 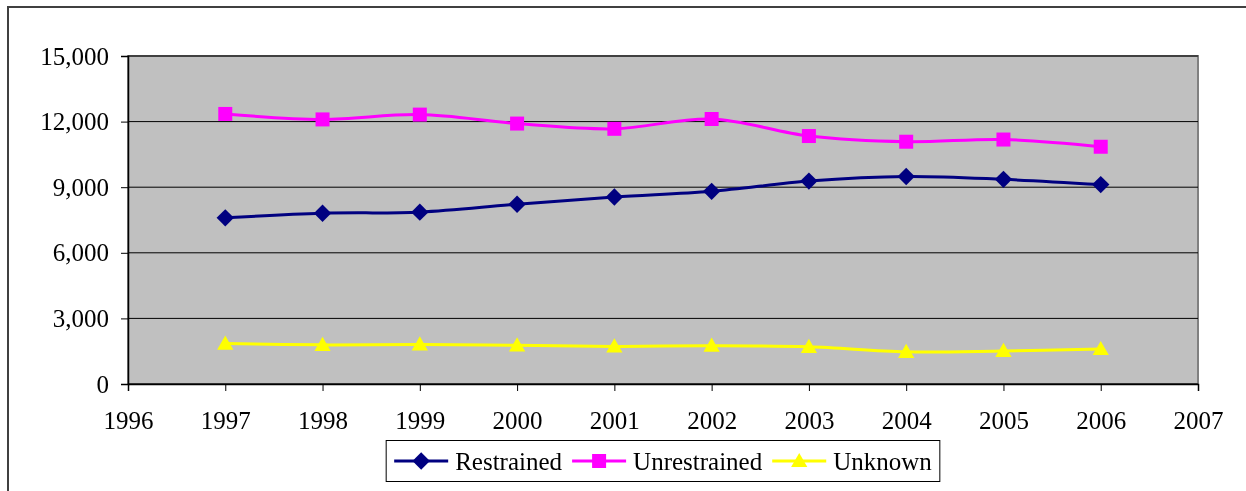 I want to click on y-tick-label: 6,000, so click(x=80, y=253).